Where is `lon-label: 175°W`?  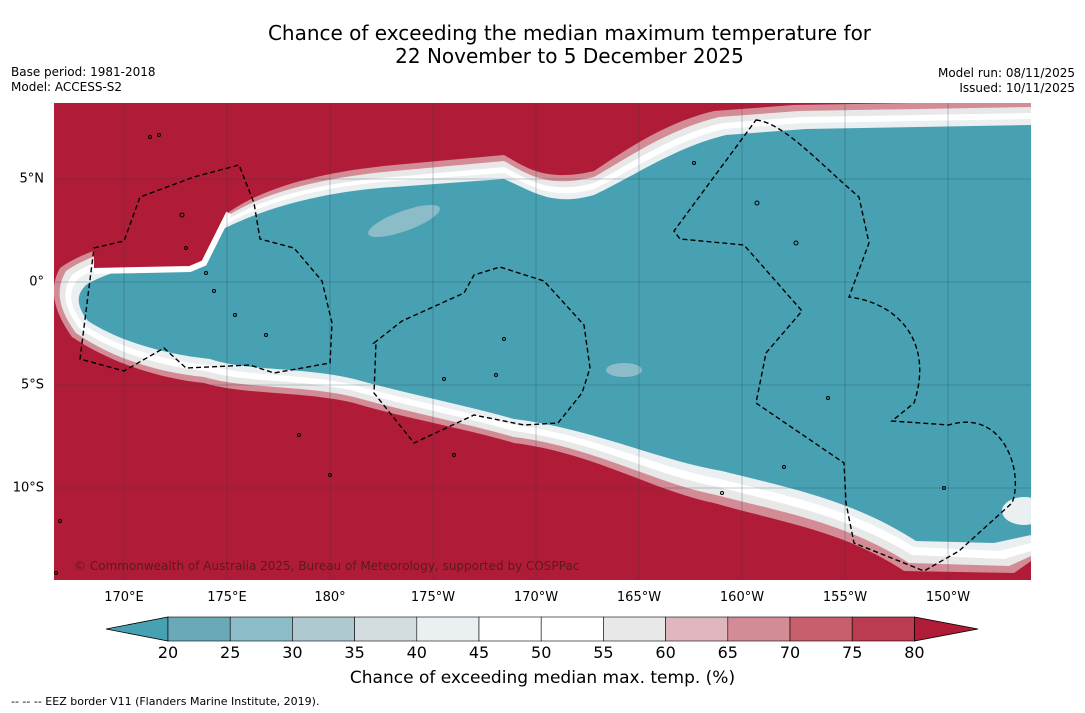
lon-label: 175°W is located at coordinates (433, 597).